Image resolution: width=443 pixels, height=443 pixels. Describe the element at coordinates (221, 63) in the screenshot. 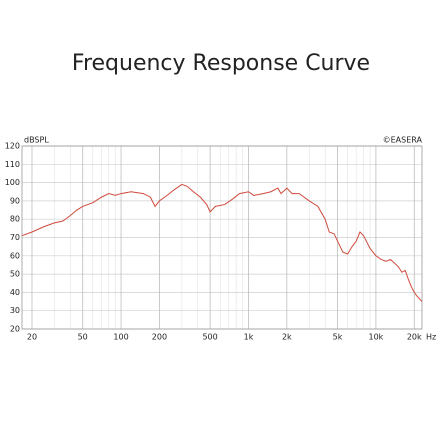

I see `chart-title: Frequency Response Curve` at that location.